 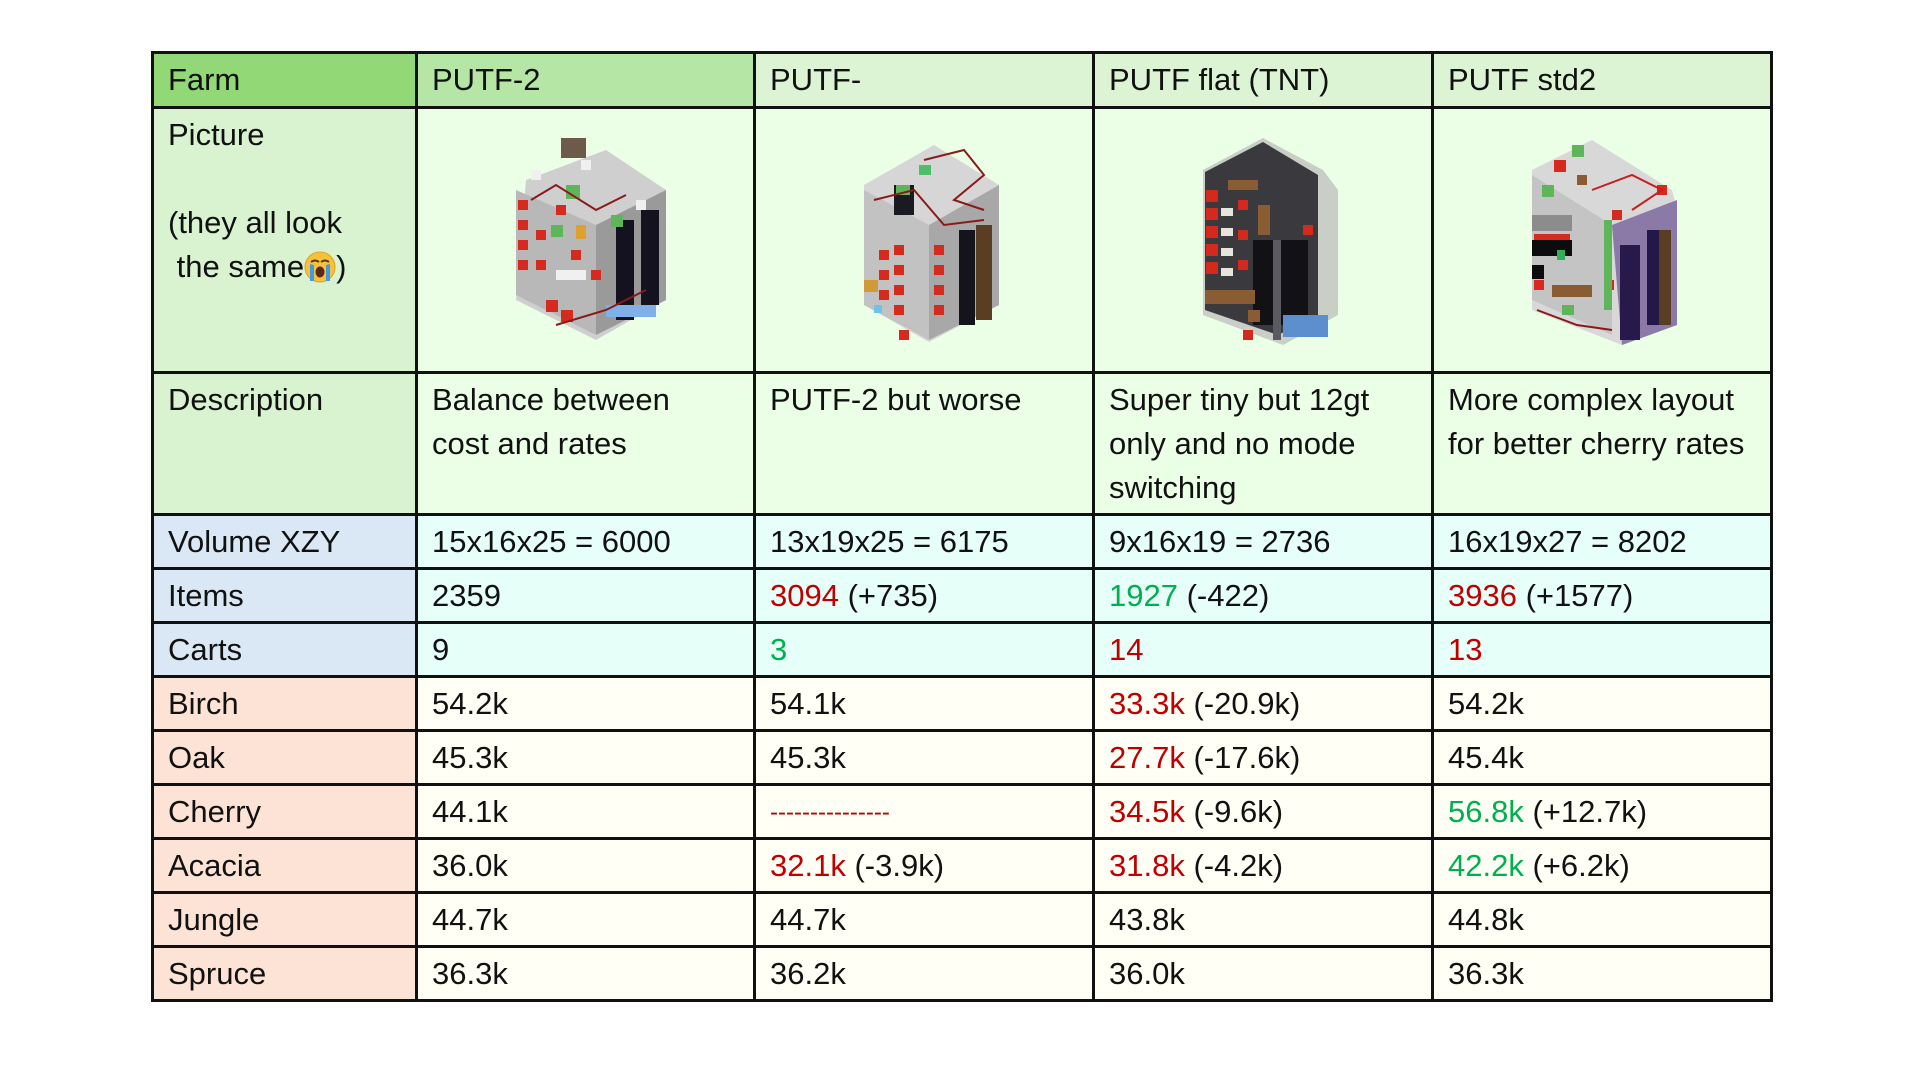 I want to click on items-cell: 1927 (-422), so click(x=1263, y=595).